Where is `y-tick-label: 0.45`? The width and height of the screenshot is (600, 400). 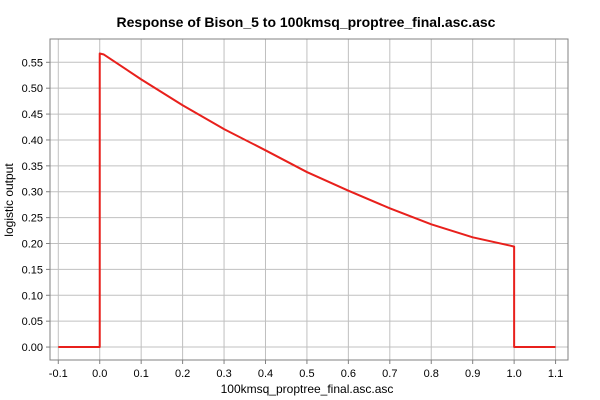 y-tick-label: 0.45 is located at coordinates (32, 115).